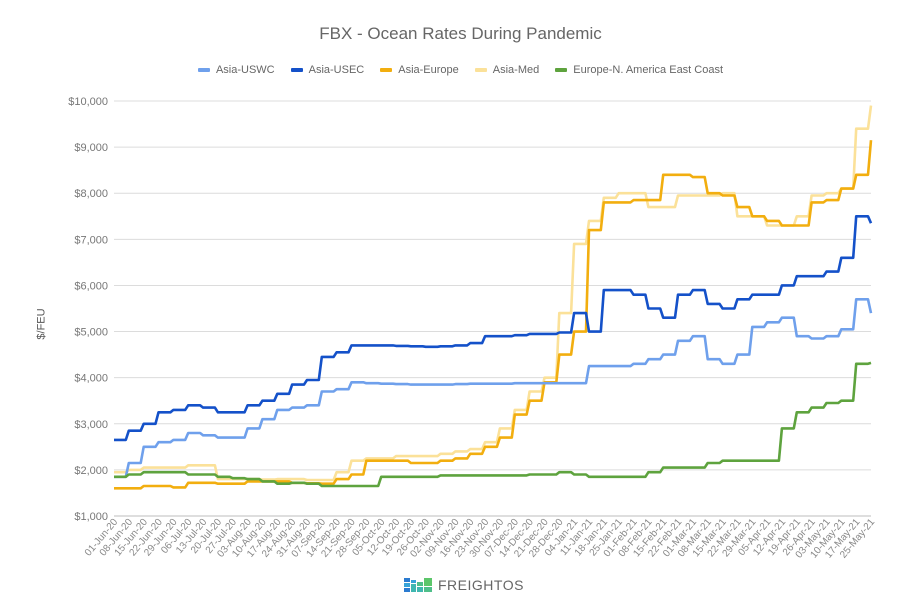 The width and height of the screenshot is (921, 602). Describe the element at coordinates (336, 70) in the screenshot. I see `legend-label: Asia-USEC` at that location.